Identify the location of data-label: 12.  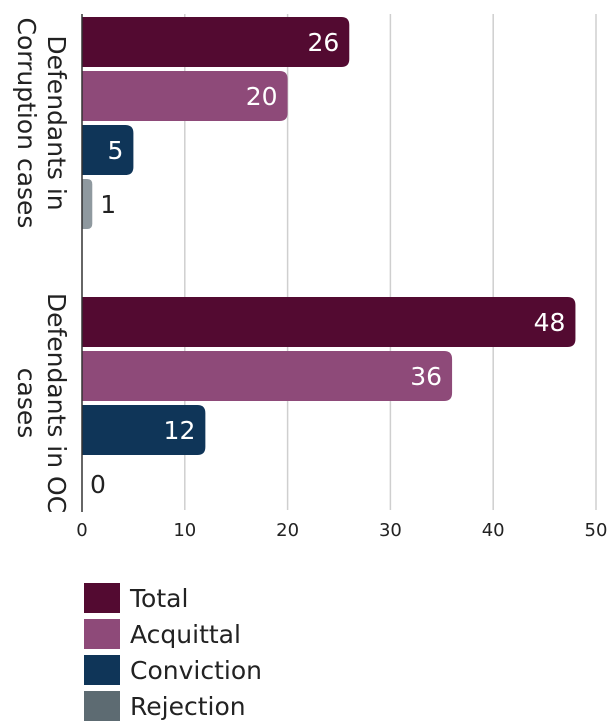
(180, 430).